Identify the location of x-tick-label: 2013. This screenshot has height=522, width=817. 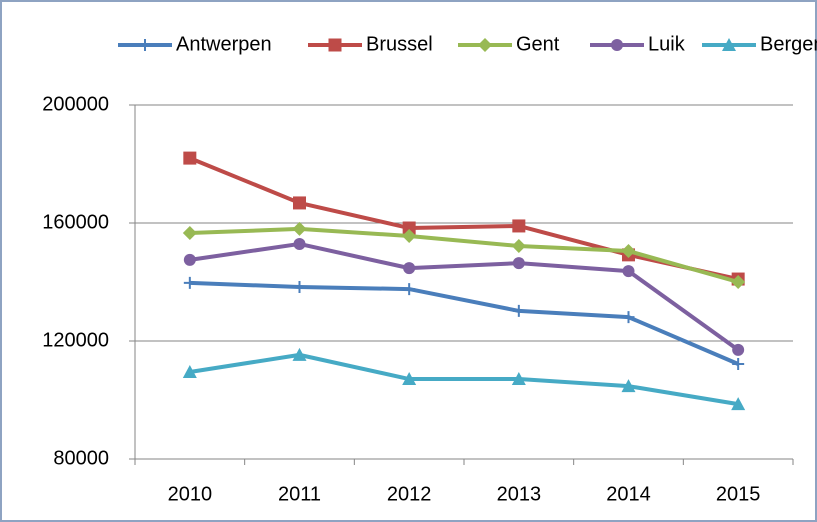
(519, 494).